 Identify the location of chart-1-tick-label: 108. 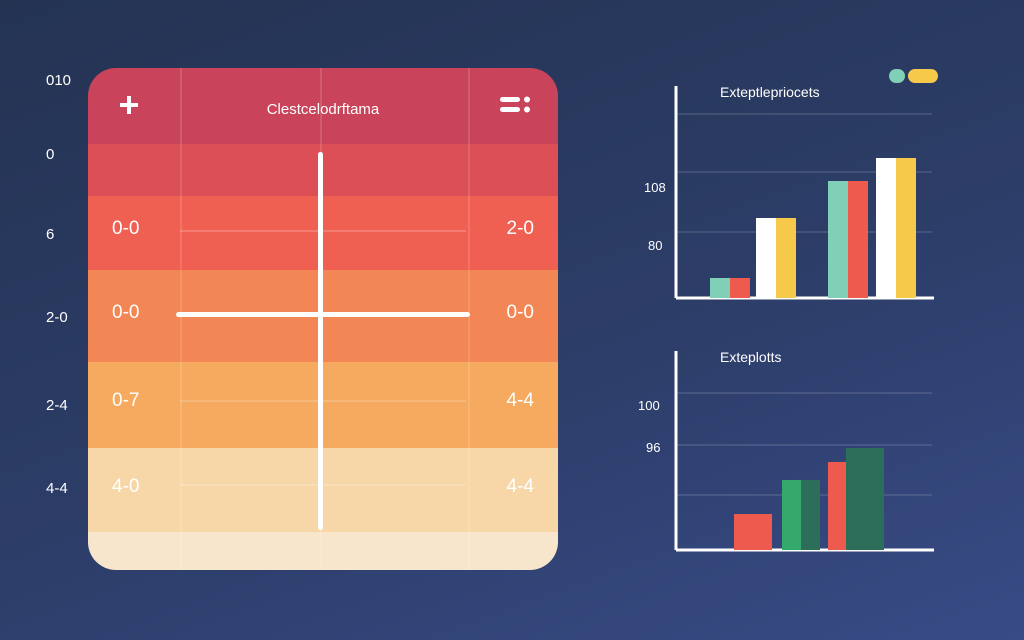
(655, 187).